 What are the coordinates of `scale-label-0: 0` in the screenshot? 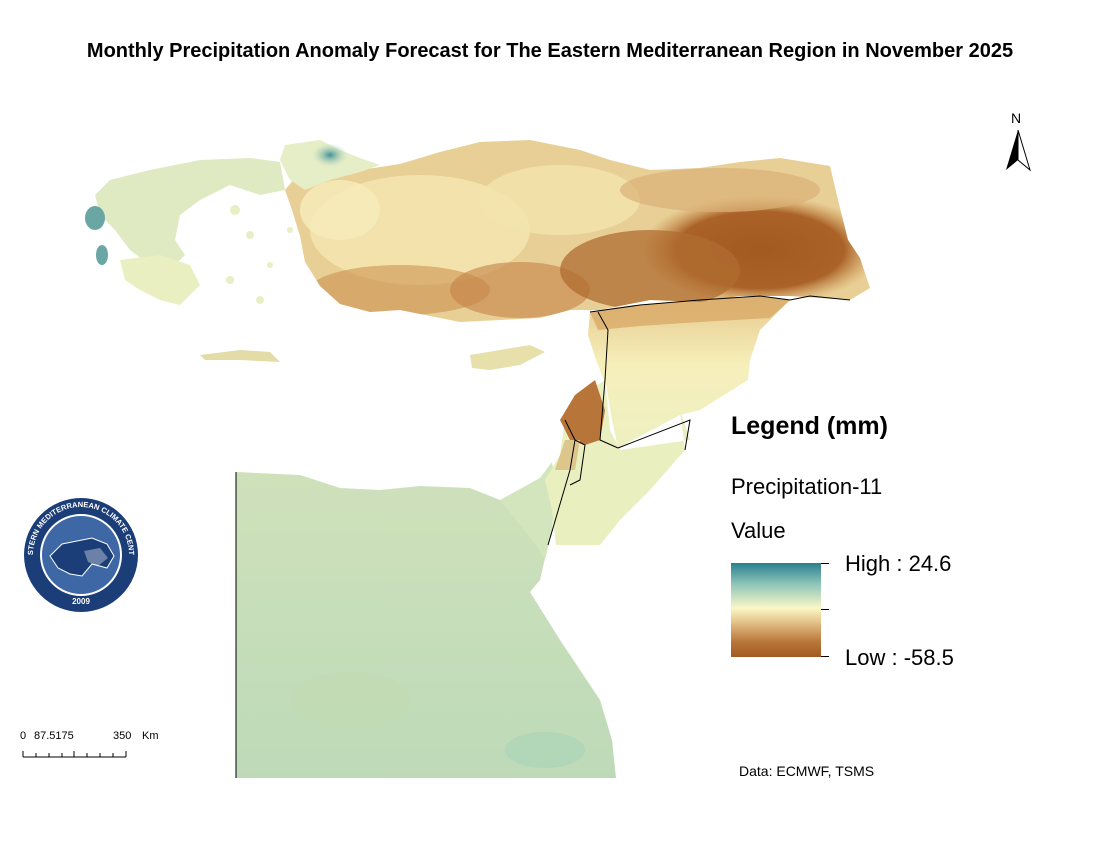 It's located at (23, 736).